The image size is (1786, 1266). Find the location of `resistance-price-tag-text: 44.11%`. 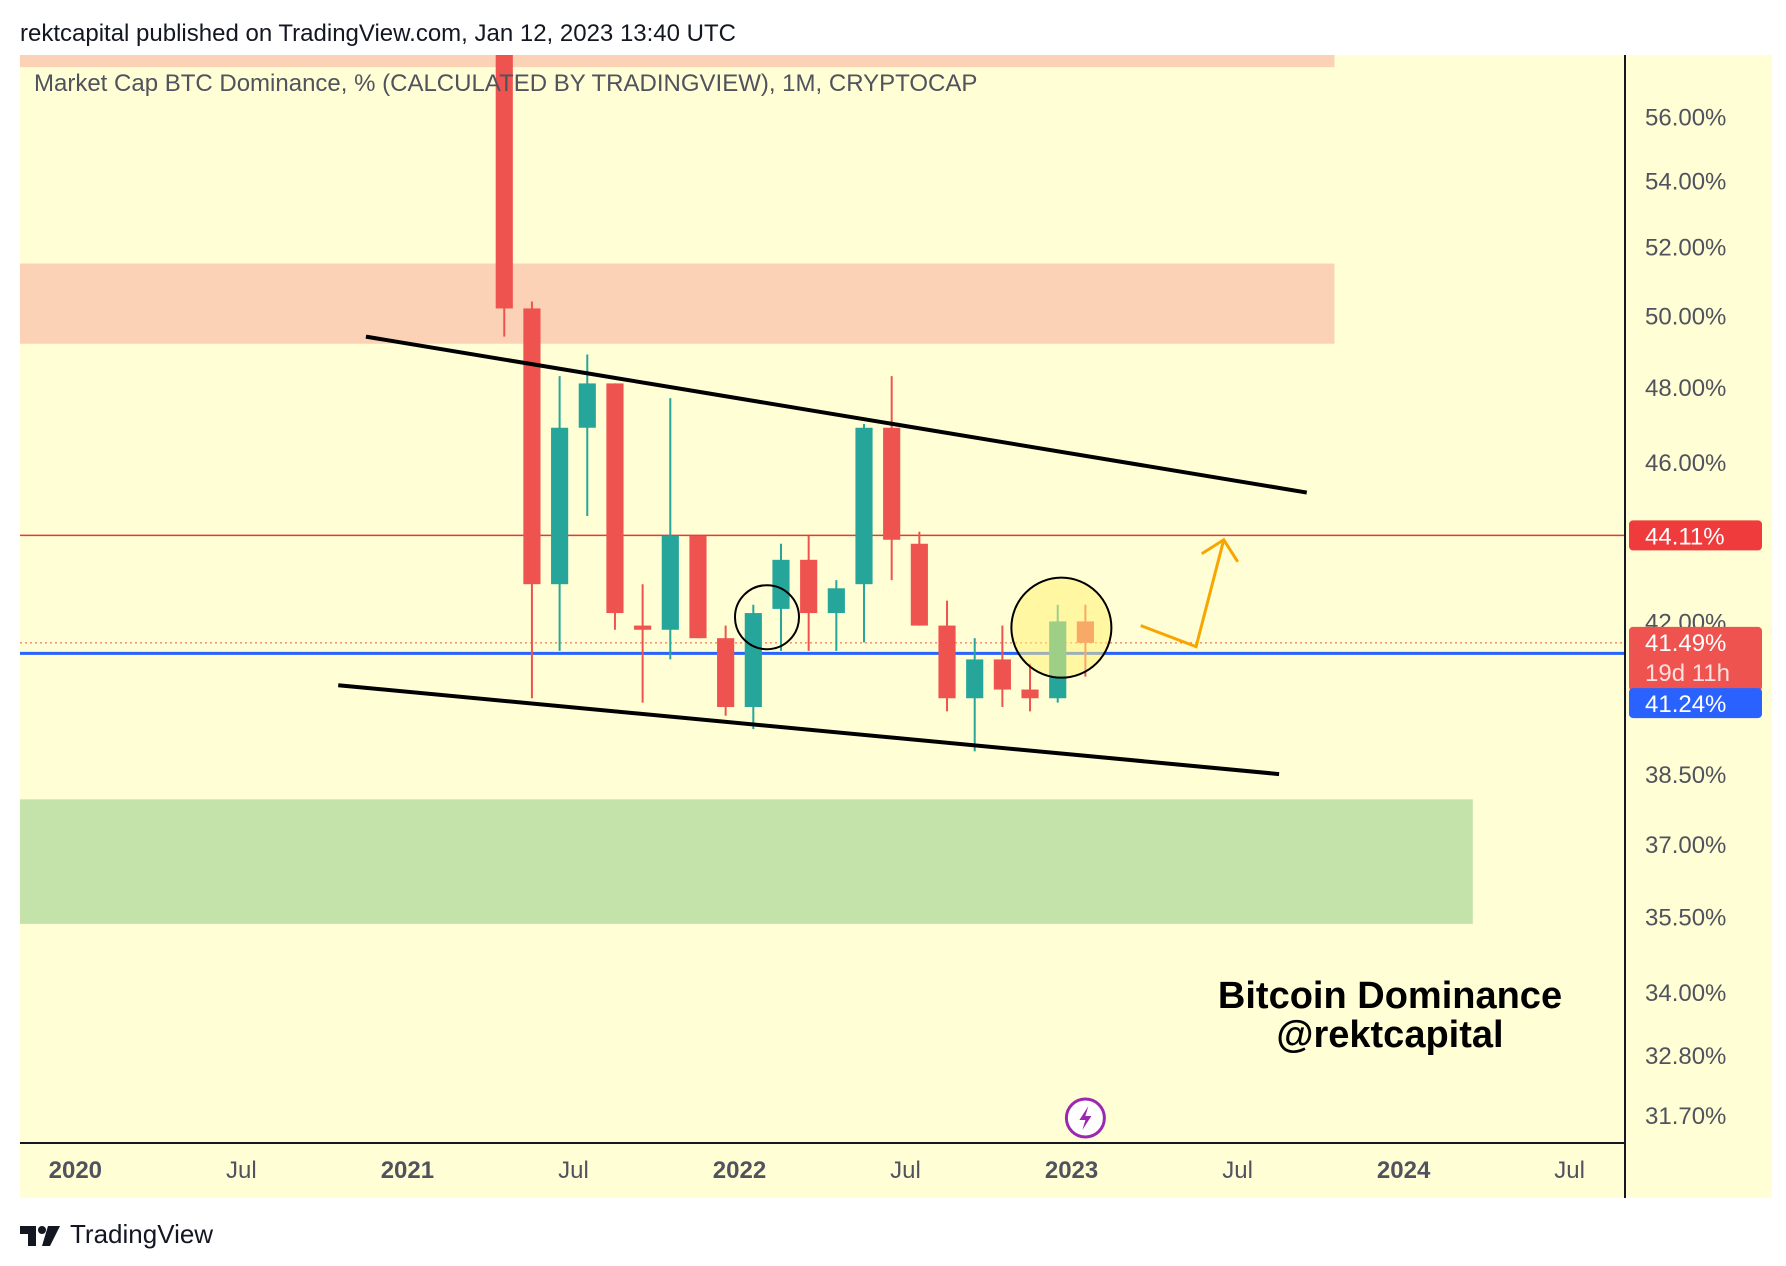

resistance-price-tag-text: 44.11% is located at coordinates (1685, 536).